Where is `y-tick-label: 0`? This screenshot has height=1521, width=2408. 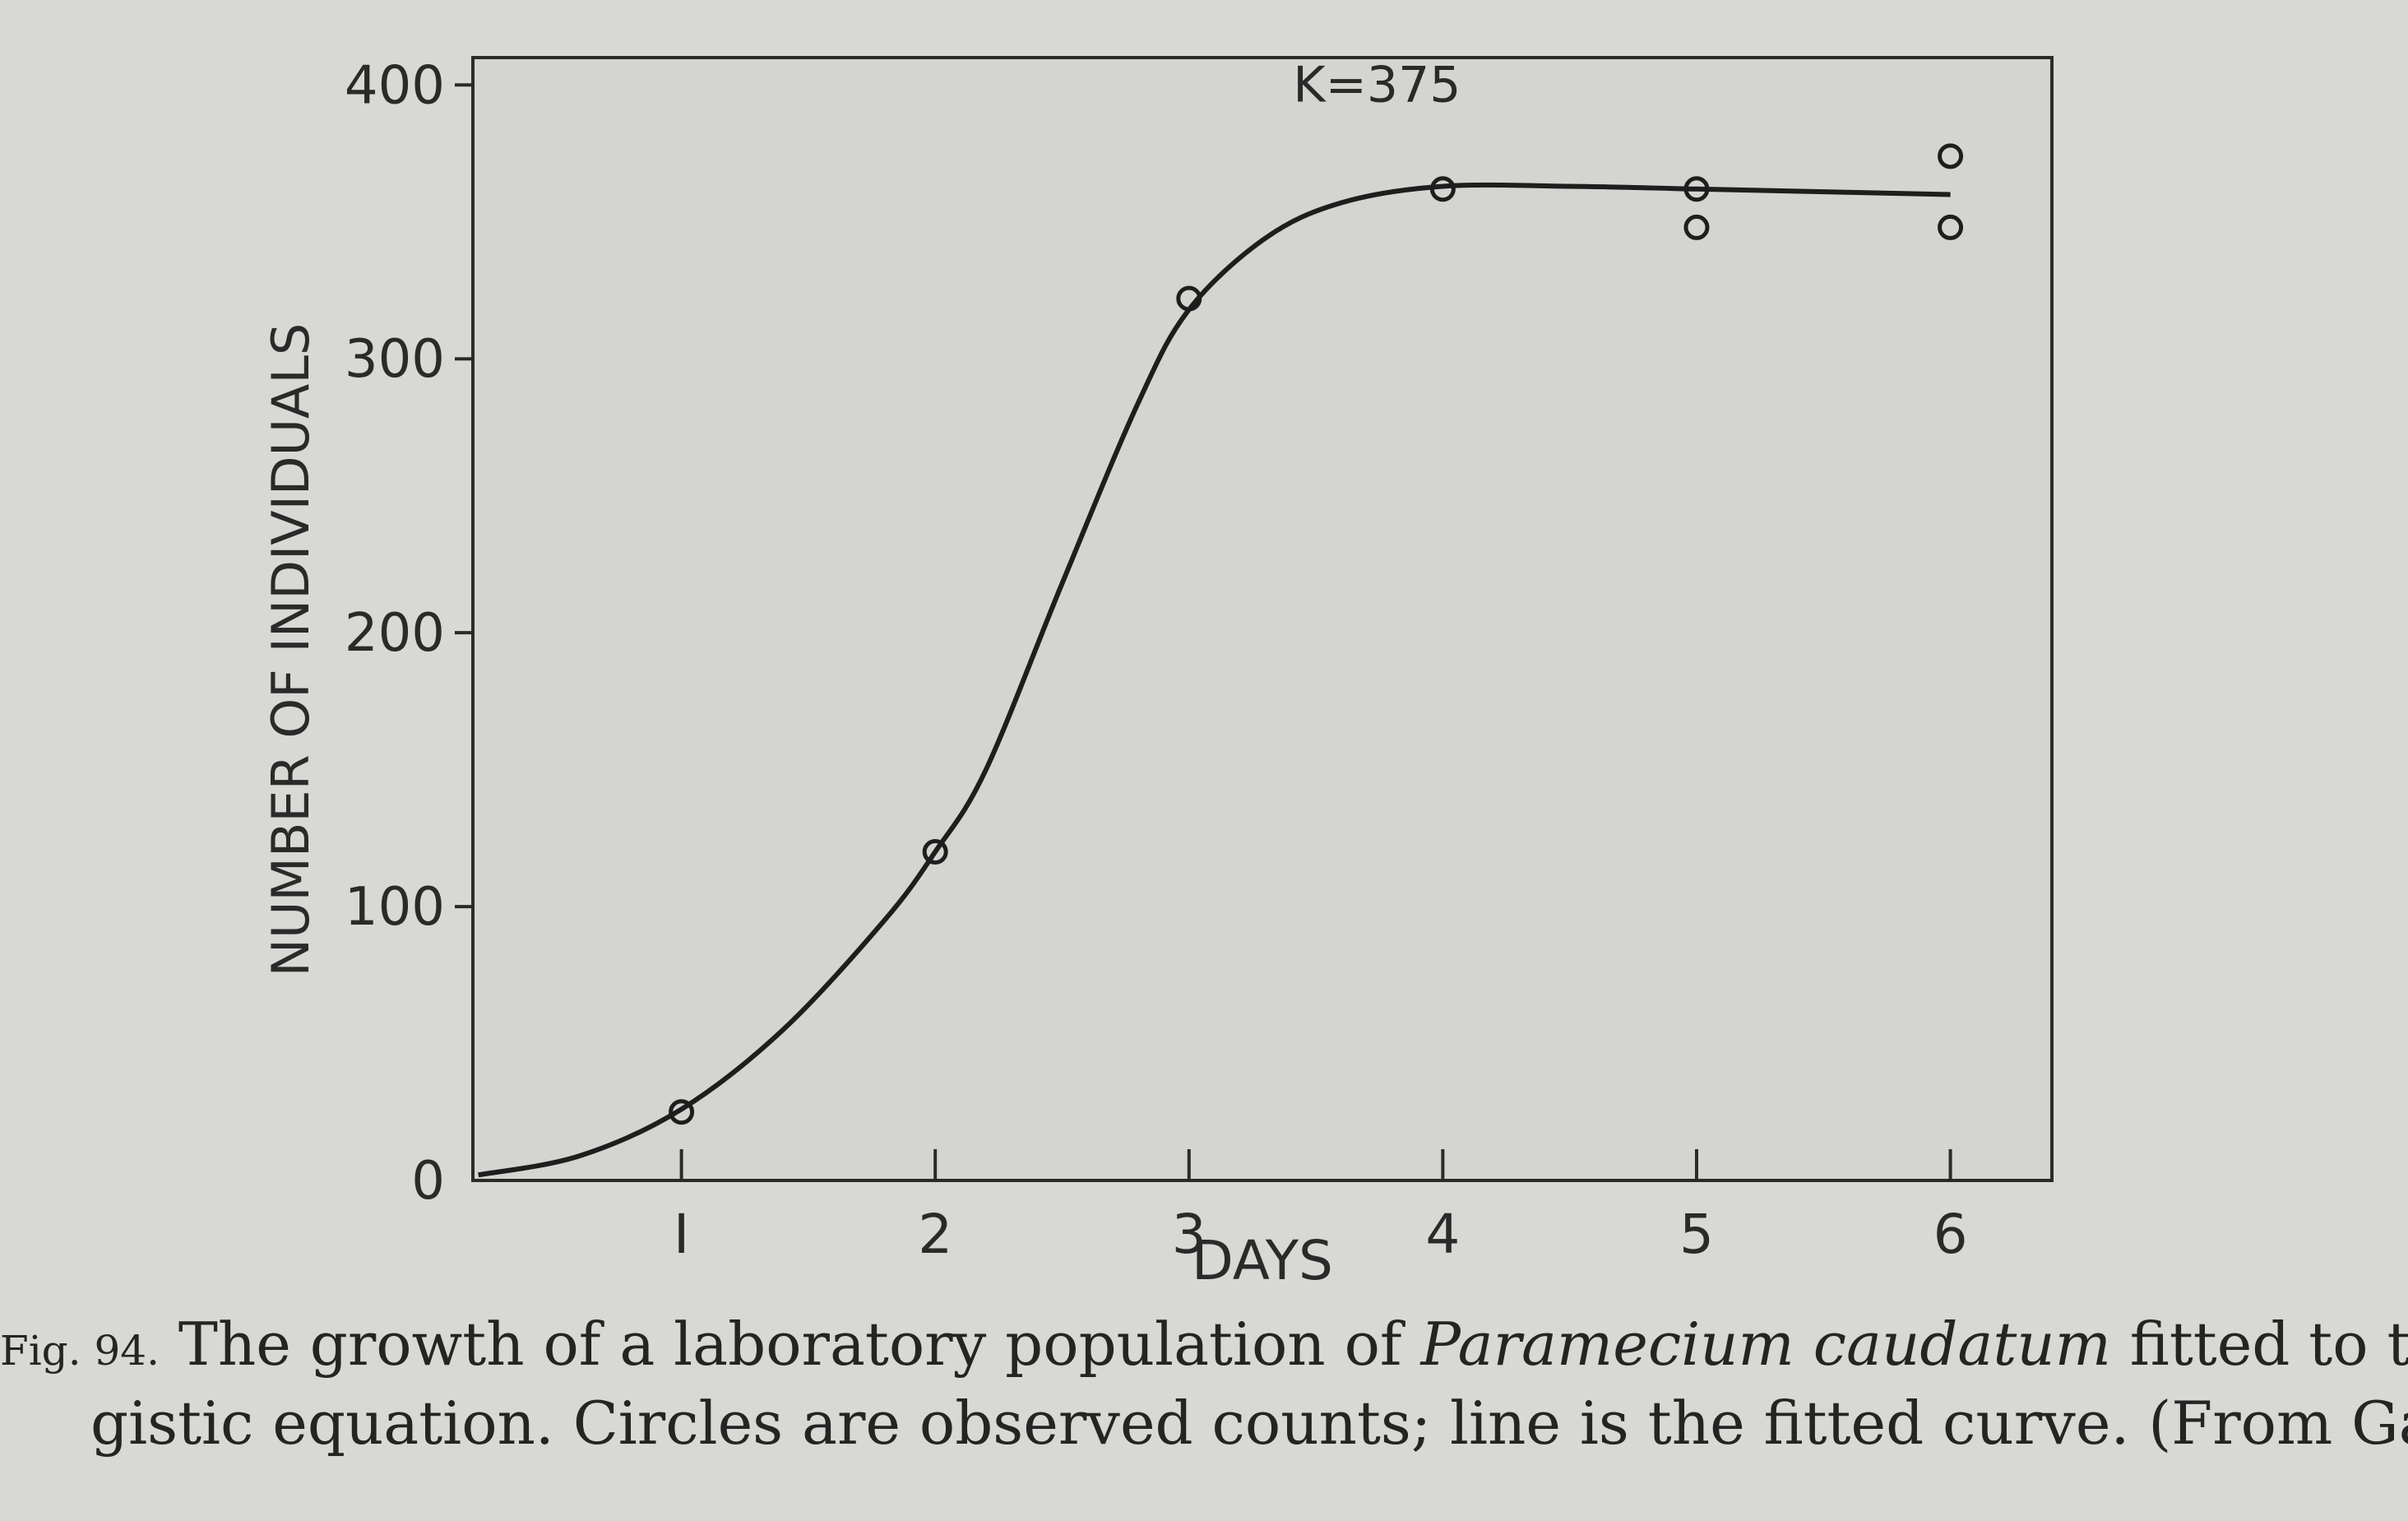
y-tick-label: 0 is located at coordinates (428, 1181).